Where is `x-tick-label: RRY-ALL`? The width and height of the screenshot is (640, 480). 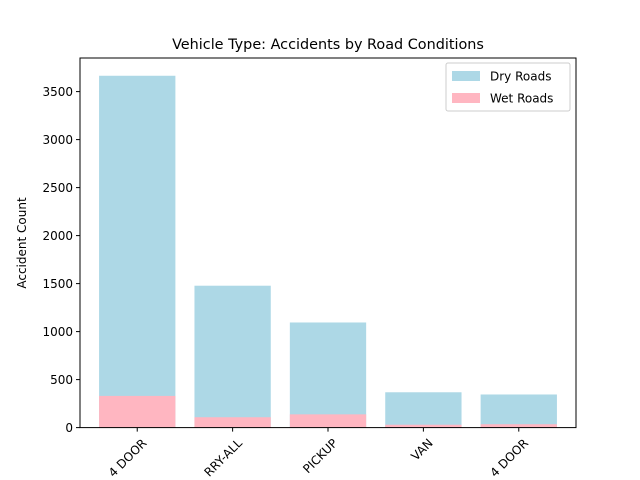
x-tick-label: RRY-ALL is located at coordinates (223, 458).